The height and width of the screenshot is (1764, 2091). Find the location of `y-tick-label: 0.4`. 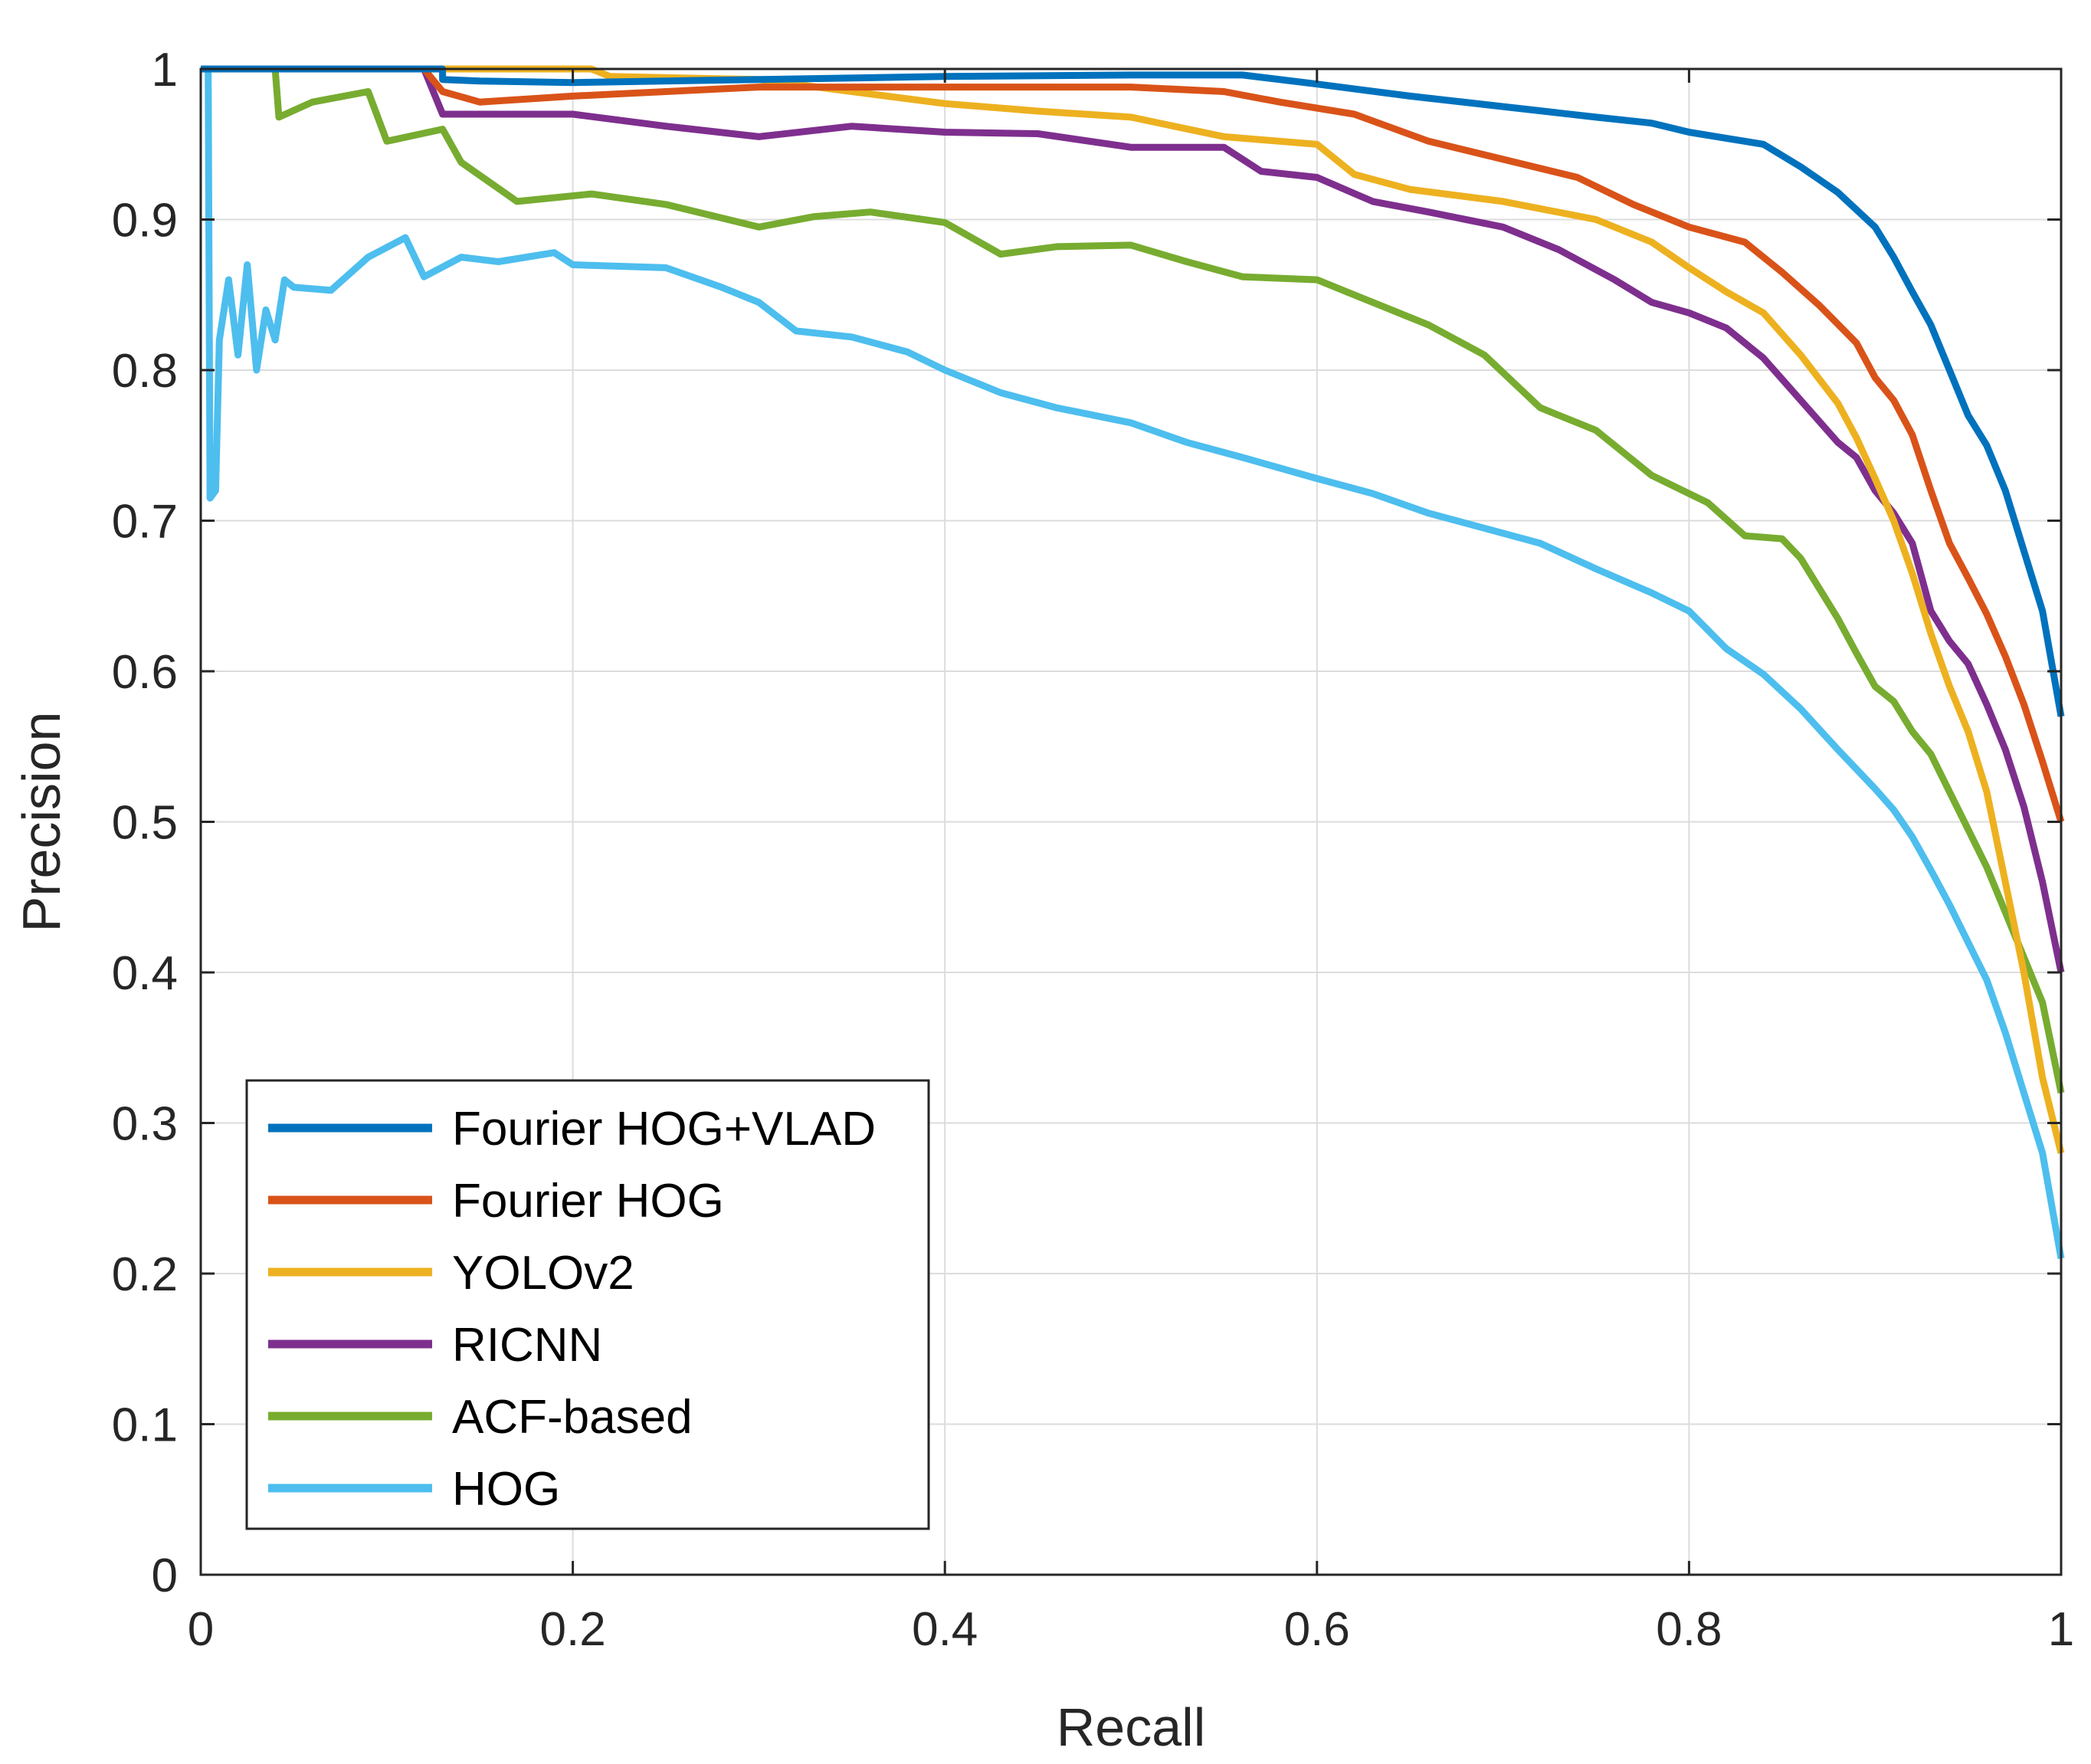

y-tick-label: 0.4 is located at coordinates (145, 973).